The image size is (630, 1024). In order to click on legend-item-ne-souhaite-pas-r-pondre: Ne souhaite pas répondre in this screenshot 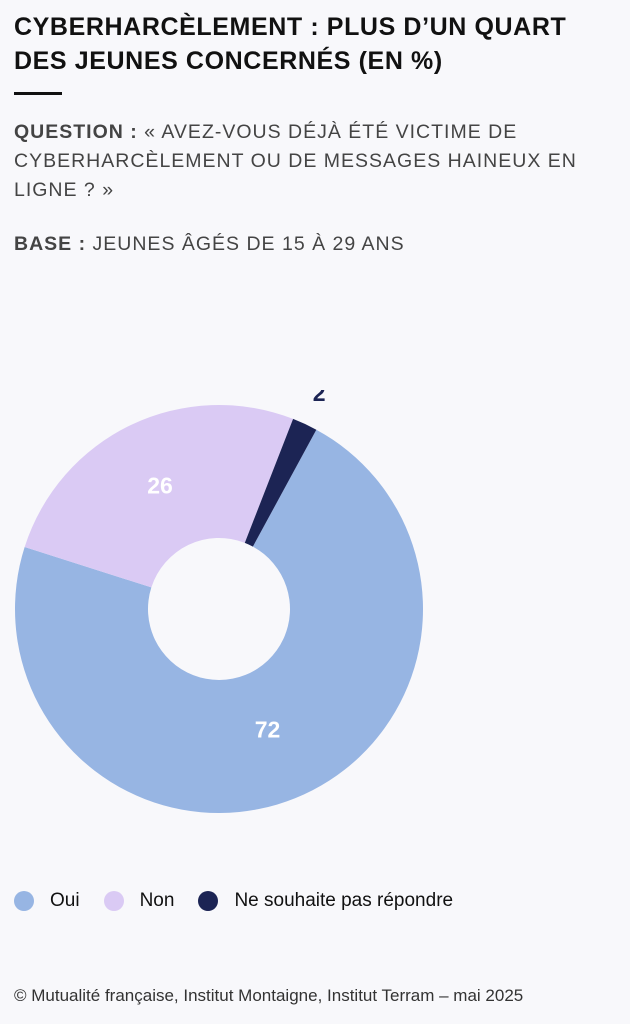, I will do `click(325, 901)`.